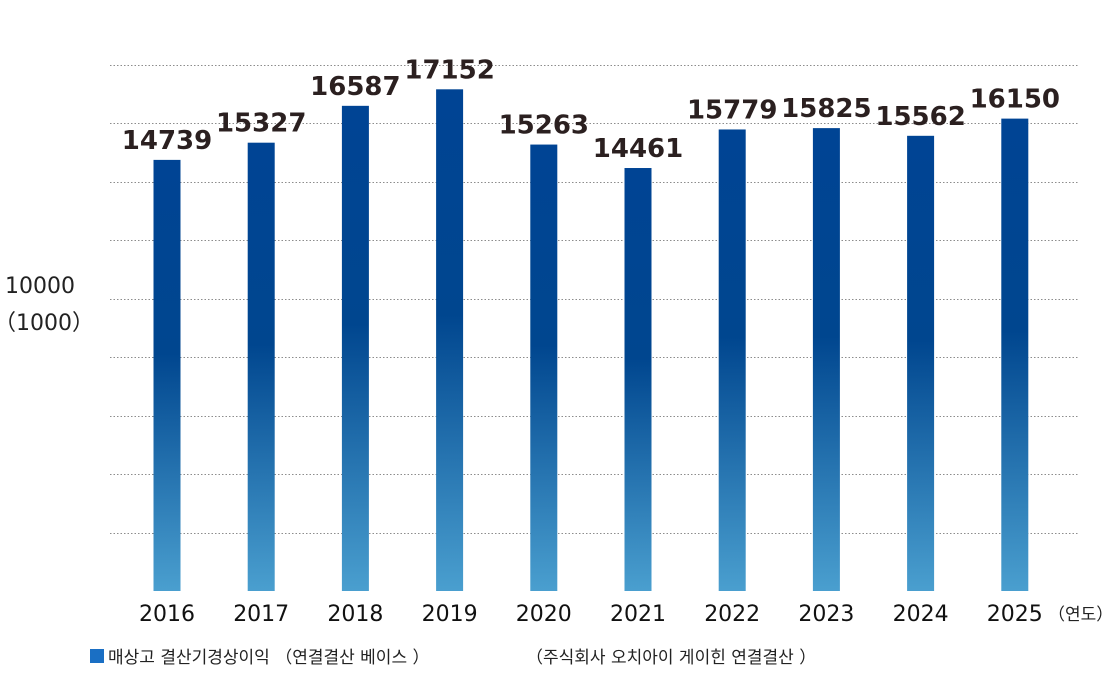  What do you see at coordinates (47, 323) in the screenshot?
I see `y-axis-unit-sublabel: （1000）` at bounding box center [47, 323].